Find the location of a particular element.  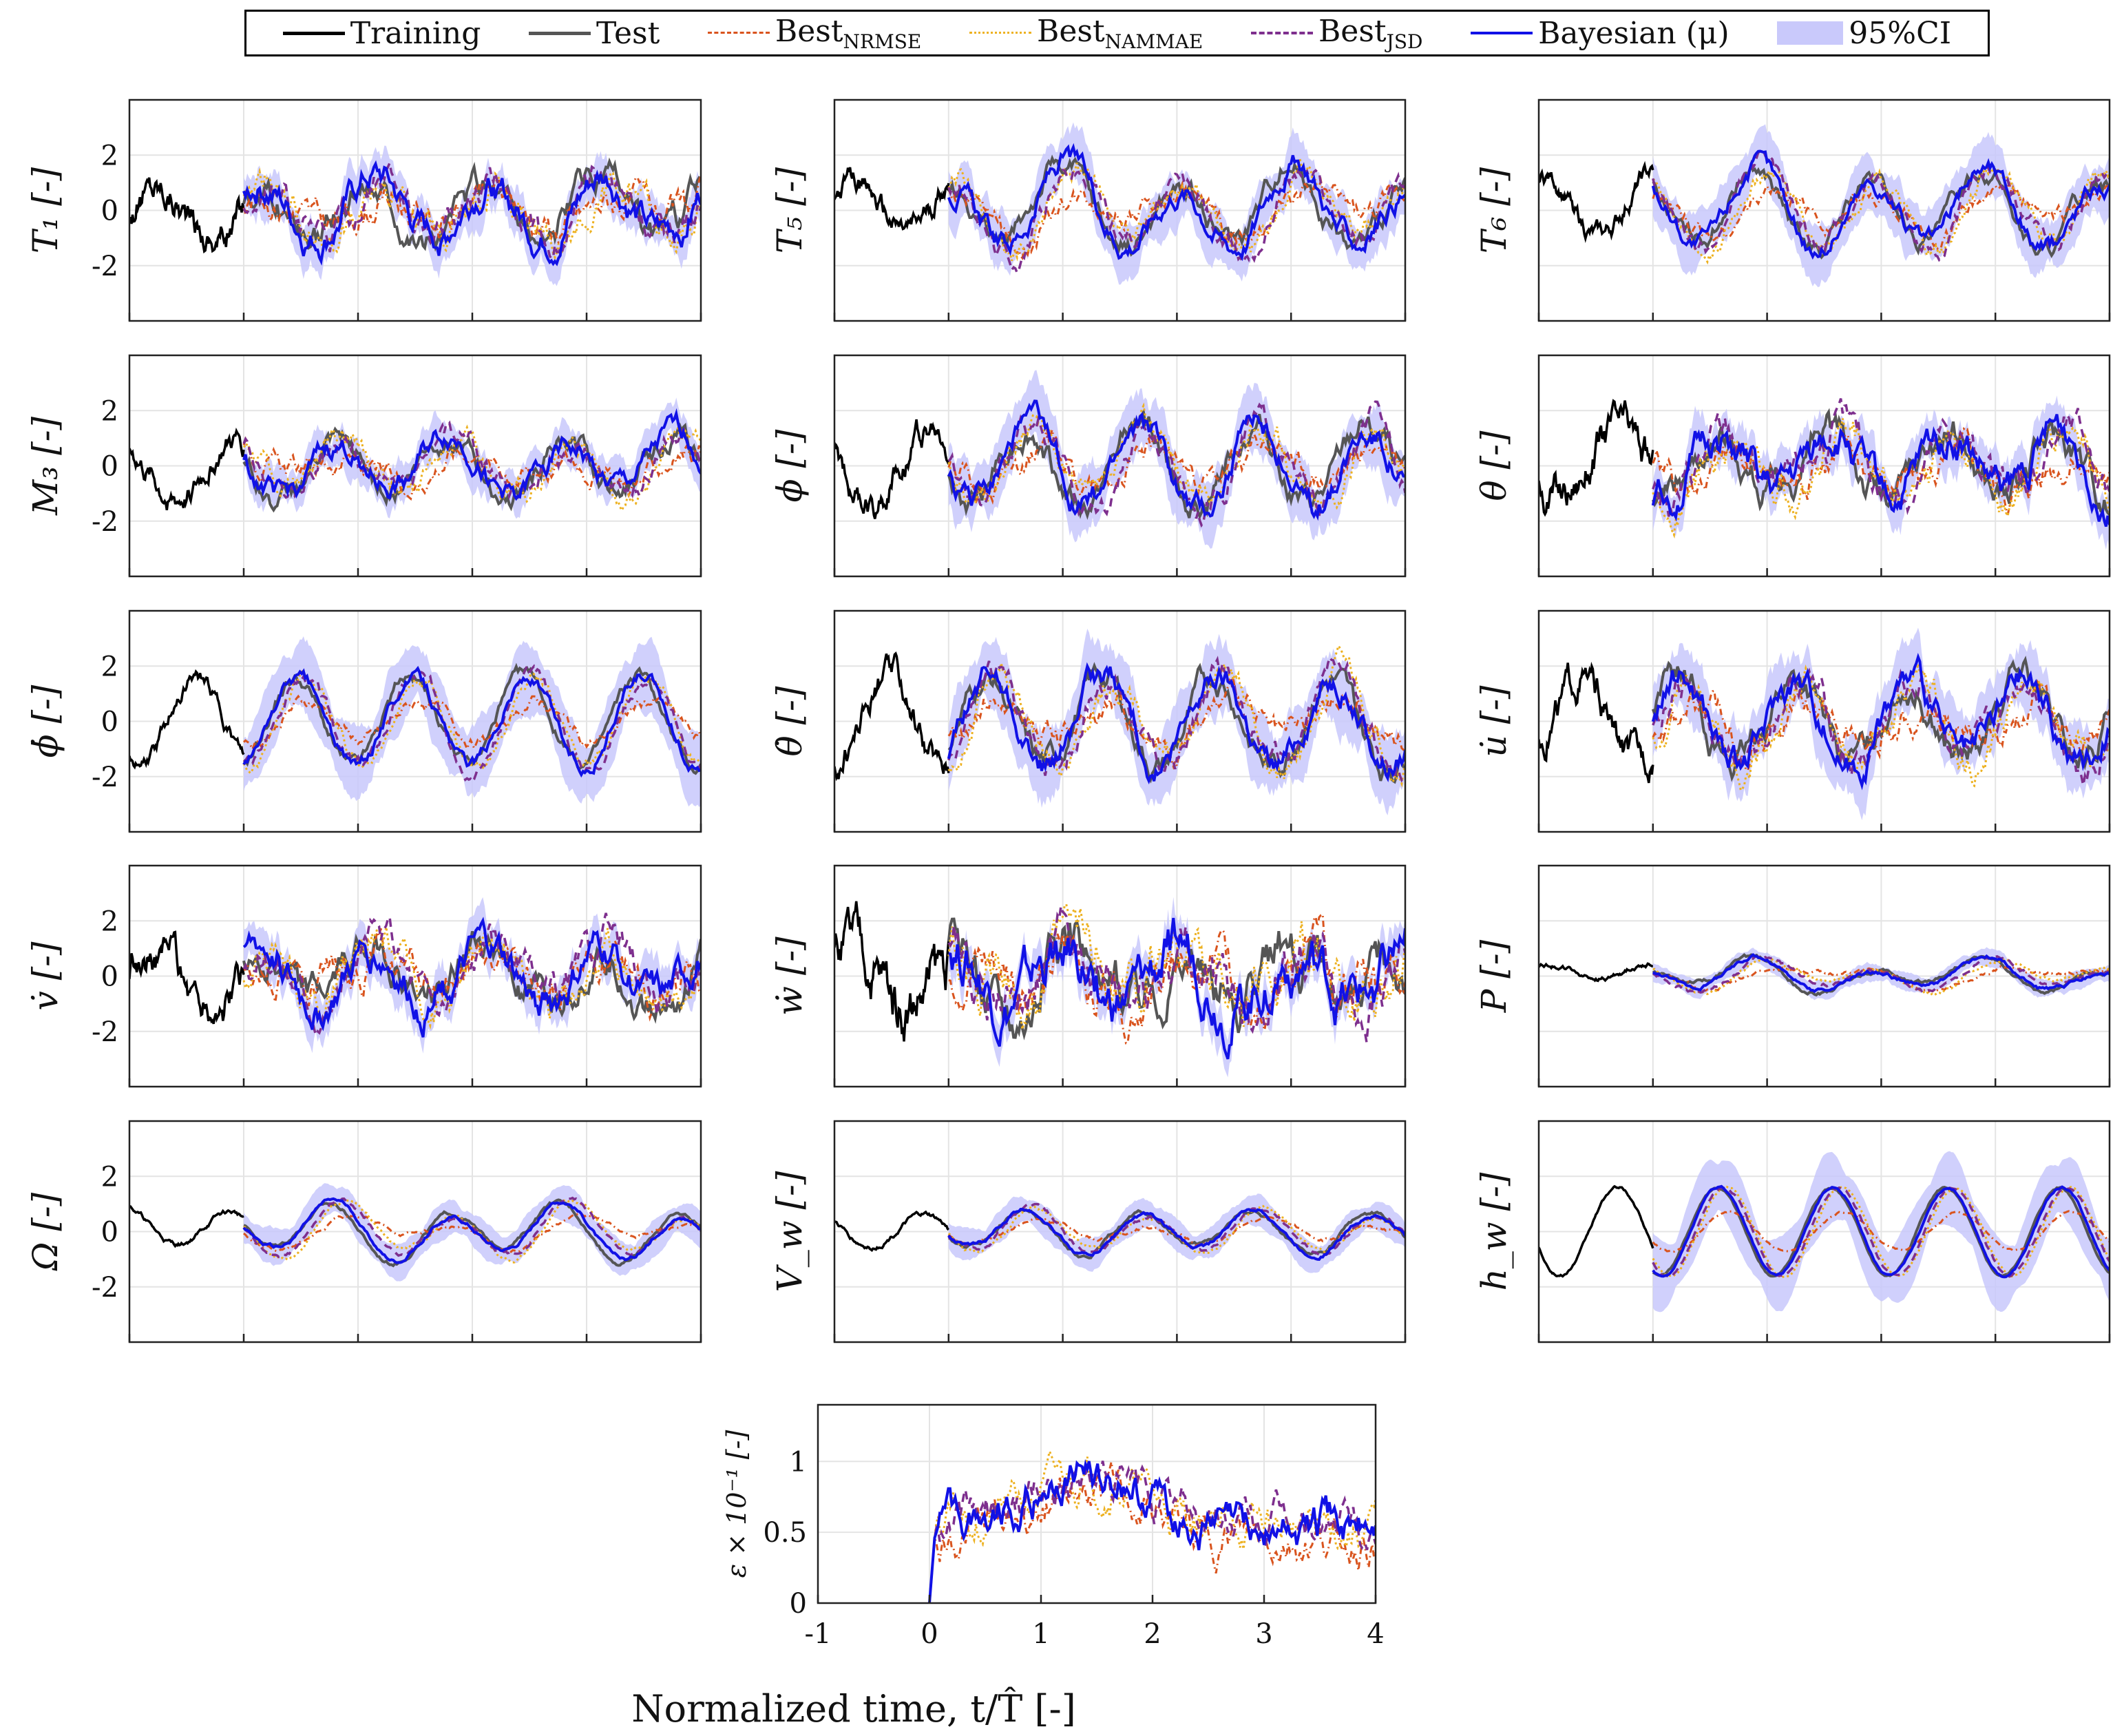

panel-14: h_w [-] is located at coordinates (1792, 1231).